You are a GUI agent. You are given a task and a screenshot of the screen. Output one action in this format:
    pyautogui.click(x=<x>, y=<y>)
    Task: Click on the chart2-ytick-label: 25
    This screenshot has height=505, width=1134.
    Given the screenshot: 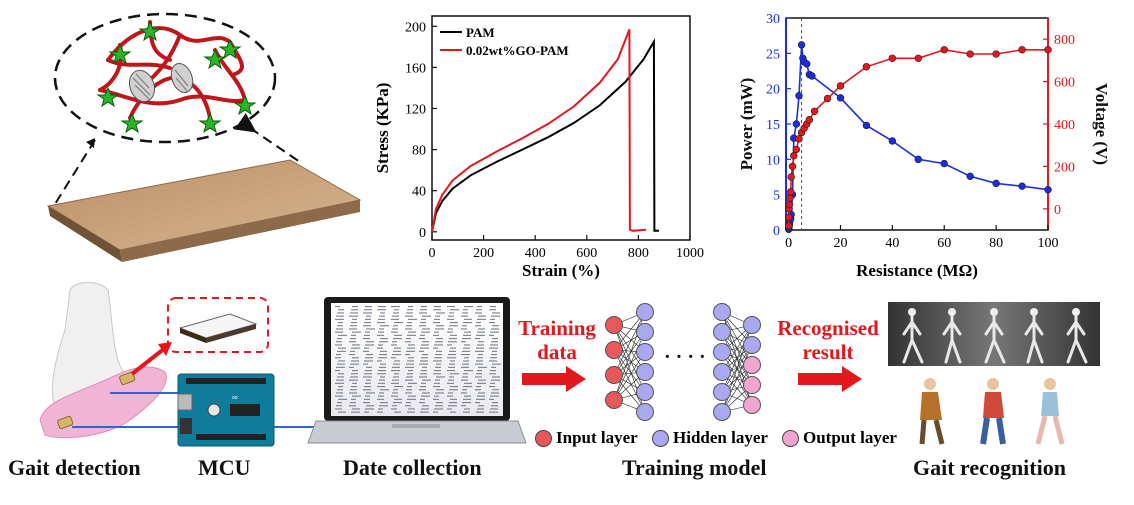 What is the action you would take?
    pyautogui.click(x=773, y=54)
    